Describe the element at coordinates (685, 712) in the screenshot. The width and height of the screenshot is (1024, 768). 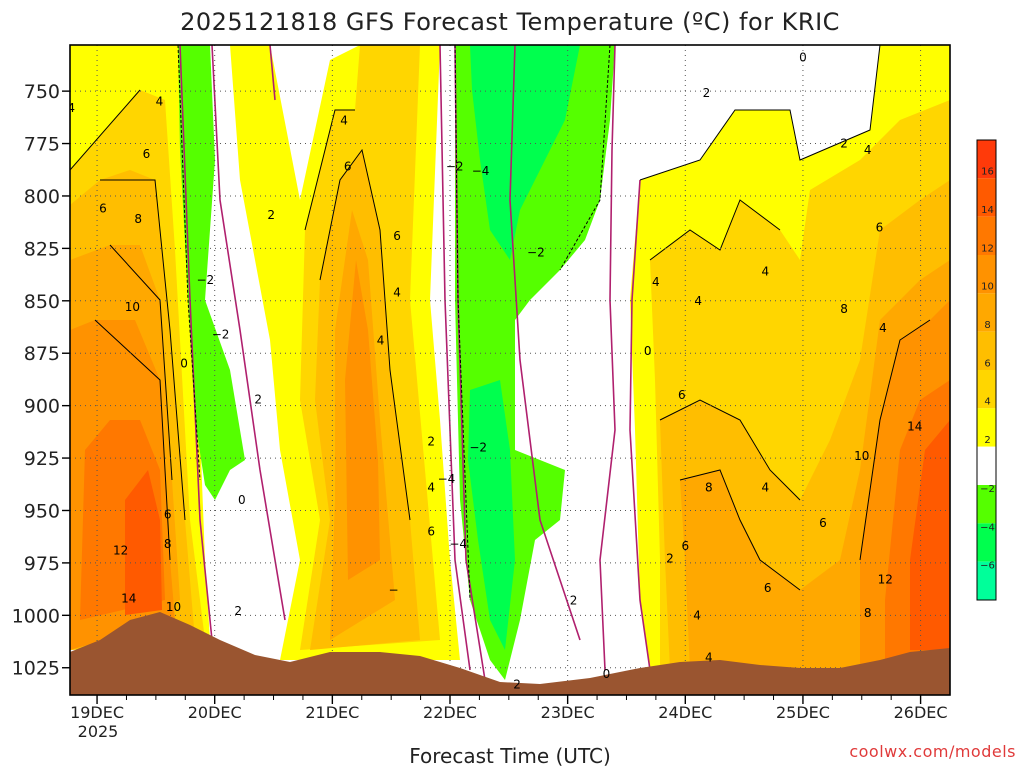
I see `x-tick-label: 24DEC` at that location.